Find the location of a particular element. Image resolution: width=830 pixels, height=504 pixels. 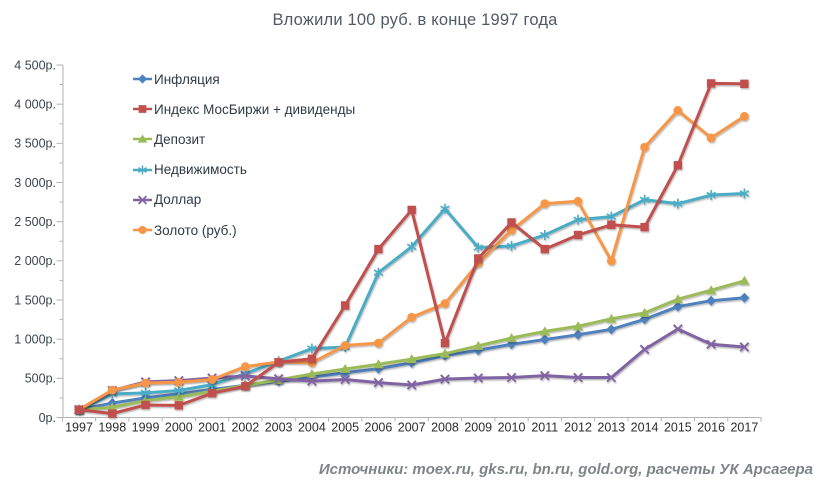

svg-text: 2006 is located at coordinates (379, 428).